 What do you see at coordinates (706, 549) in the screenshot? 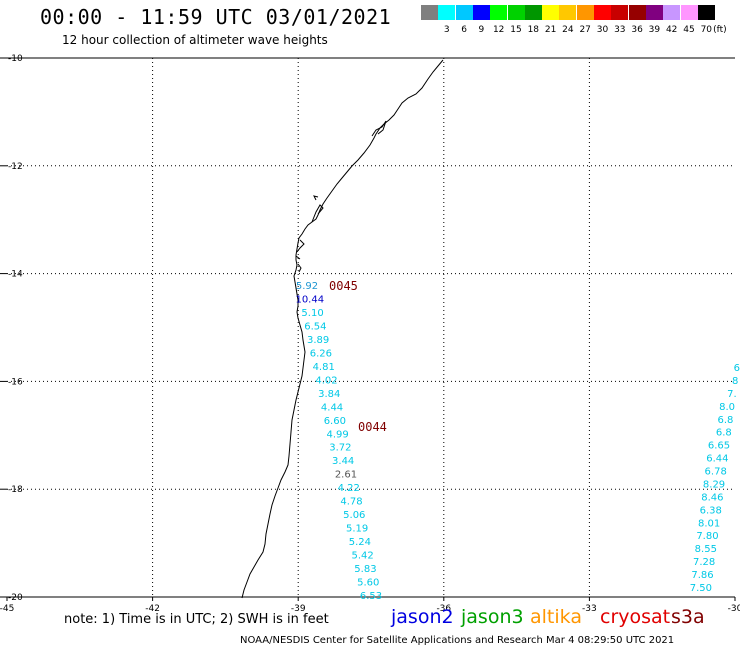
I see `wave-height-label: 8.55` at bounding box center [706, 549].